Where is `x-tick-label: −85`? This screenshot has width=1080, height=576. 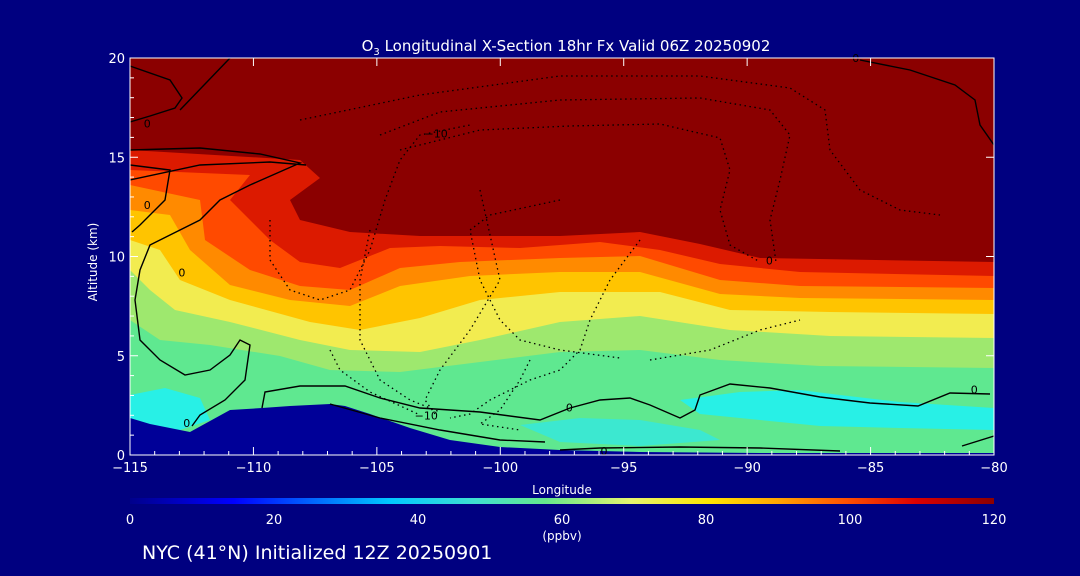
x-tick-label: −85 is located at coordinates (870, 468).